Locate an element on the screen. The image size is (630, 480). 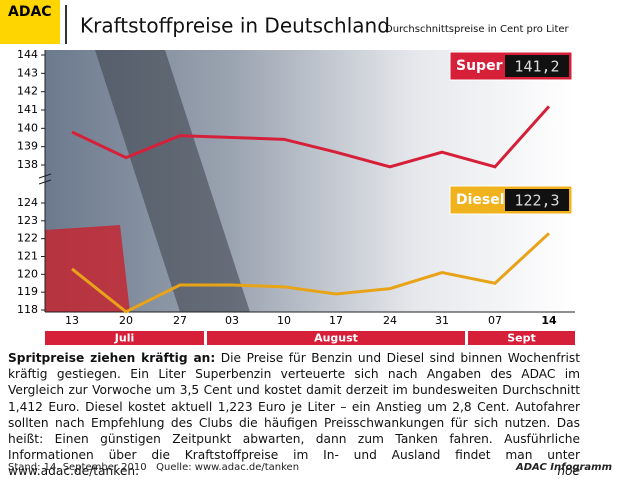
subtitle: Durchschnittspreise in Cent pro Liter is located at coordinates (477, 29).